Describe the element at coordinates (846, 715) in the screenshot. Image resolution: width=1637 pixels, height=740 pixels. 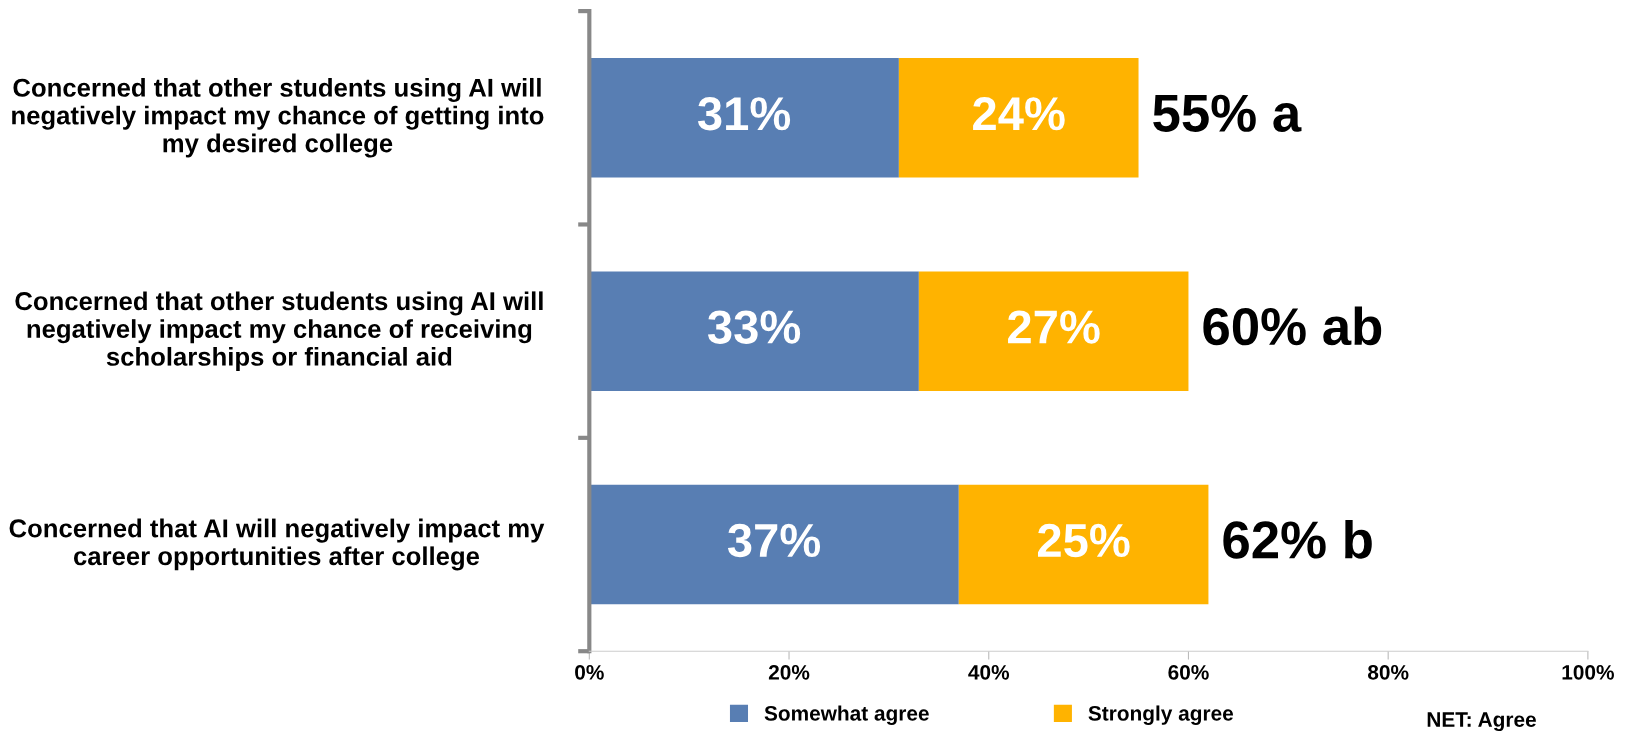
I see `legend-label: Somewhat agree` at that location.